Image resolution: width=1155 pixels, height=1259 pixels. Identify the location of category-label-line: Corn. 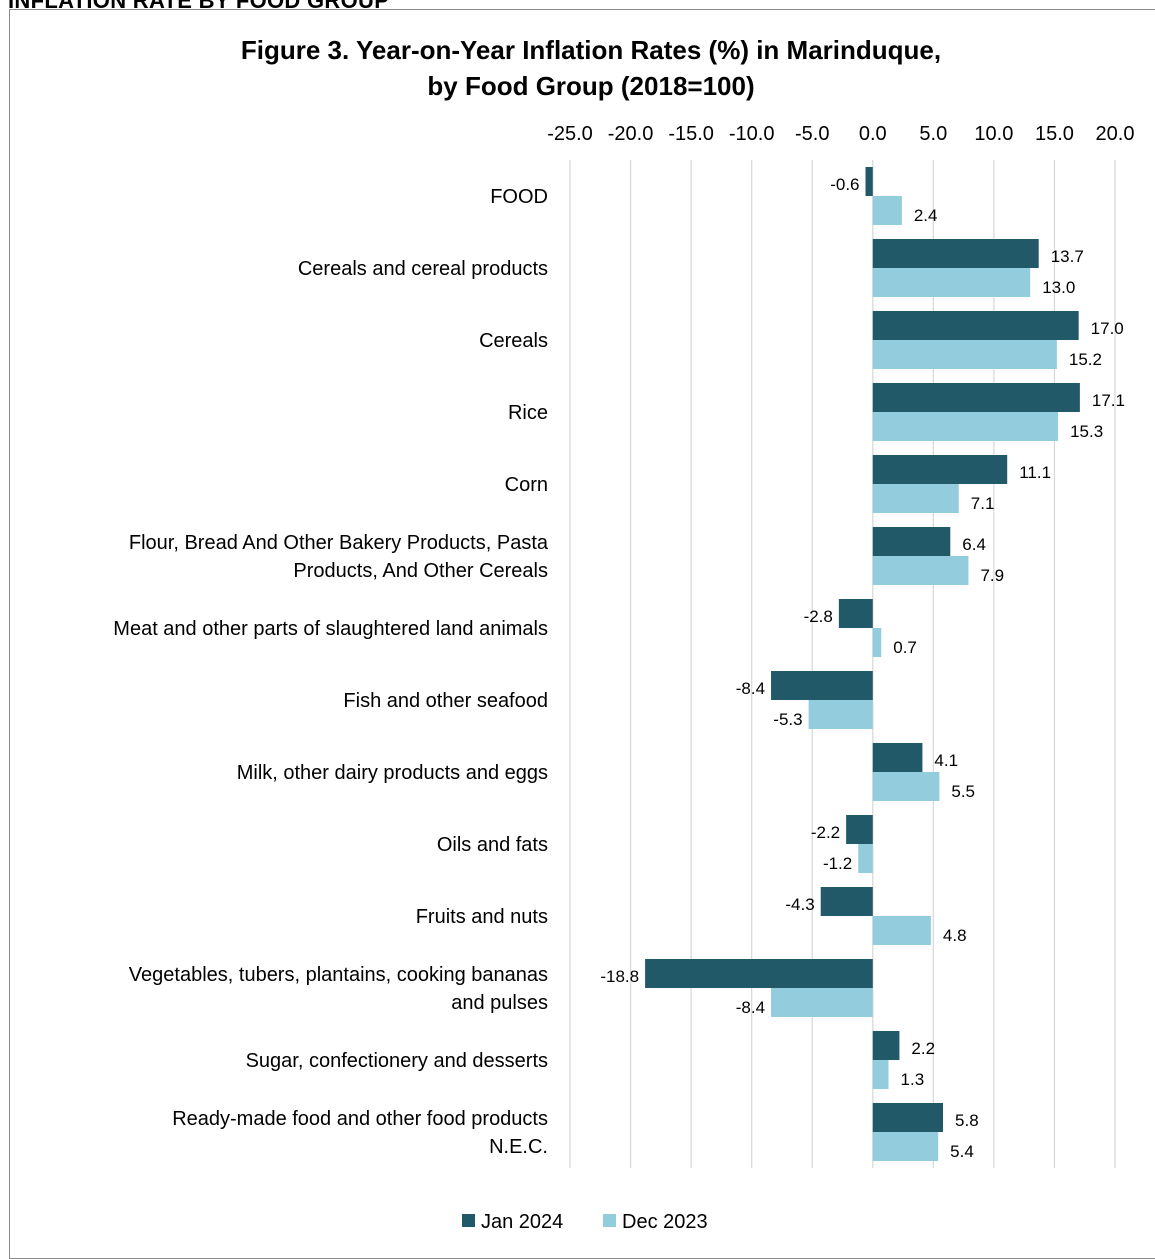
(526, 485).